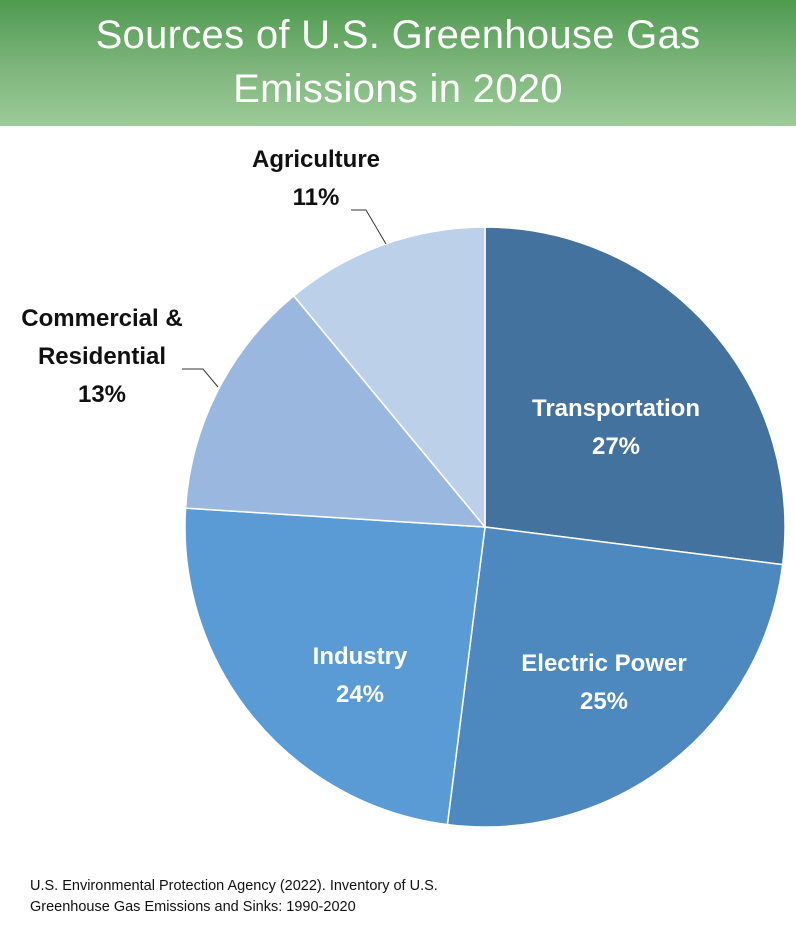 The image size is (796, 929). What do you see at coordinates (369, 227) in the screenshot?
I see `leader-line-agriculture` at bounding box center [369, 227].